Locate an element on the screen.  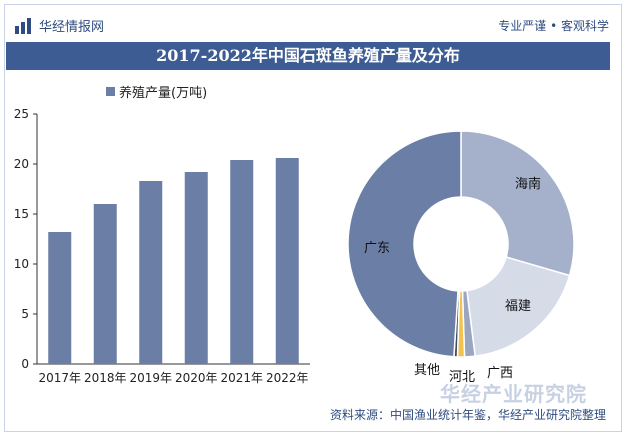
x-tick-label: 2018年 is located at coordinates (105, 378).